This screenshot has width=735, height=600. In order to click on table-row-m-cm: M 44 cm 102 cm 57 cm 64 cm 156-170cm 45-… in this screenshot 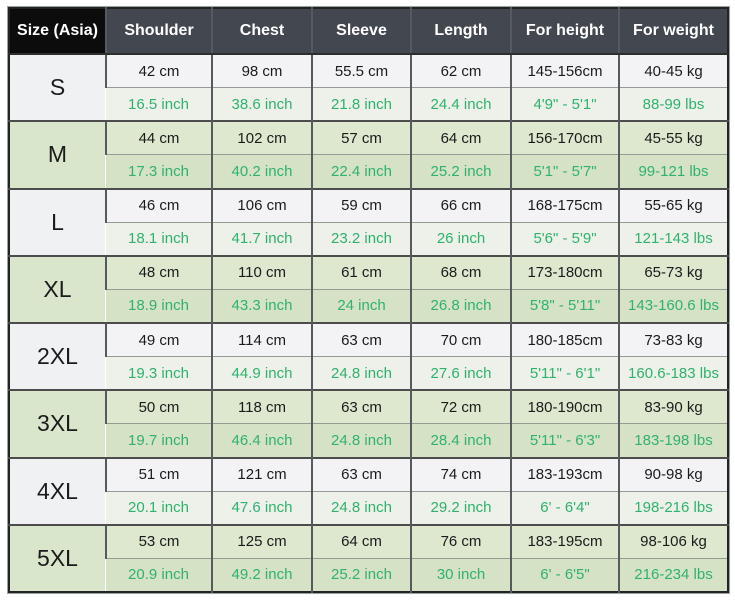, I will do `click(368, 154)`.